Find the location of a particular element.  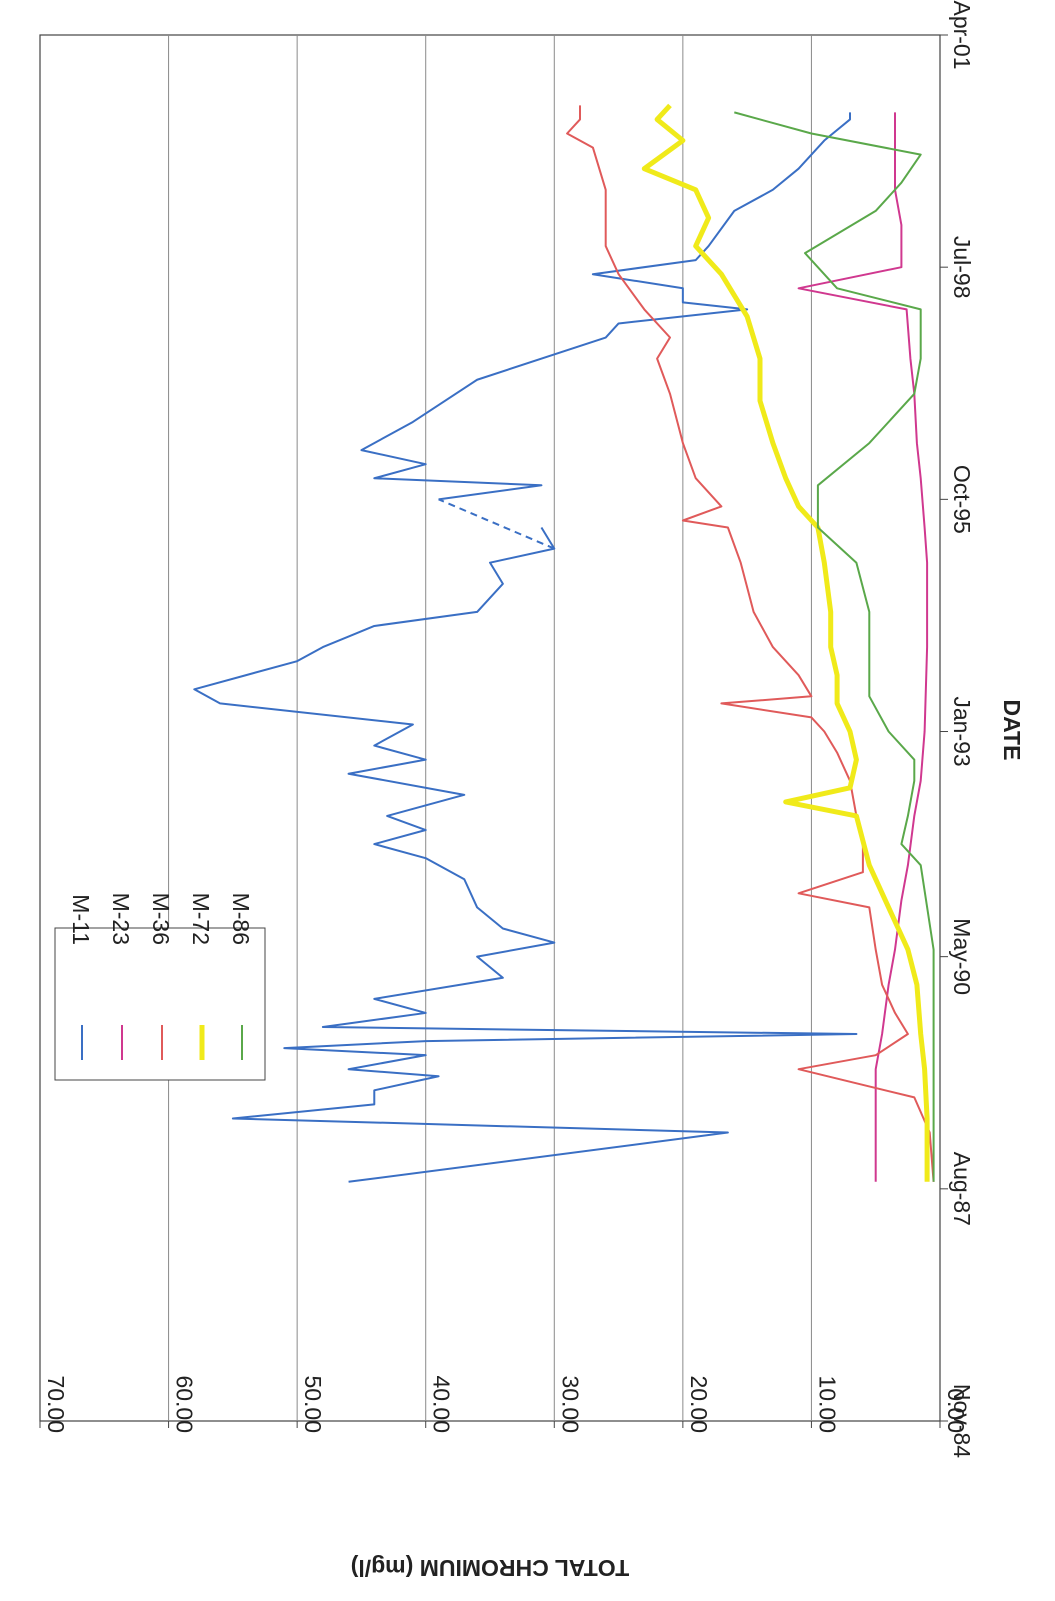

y-tick-label: 40.00 is located at coordinates (442, 1404).